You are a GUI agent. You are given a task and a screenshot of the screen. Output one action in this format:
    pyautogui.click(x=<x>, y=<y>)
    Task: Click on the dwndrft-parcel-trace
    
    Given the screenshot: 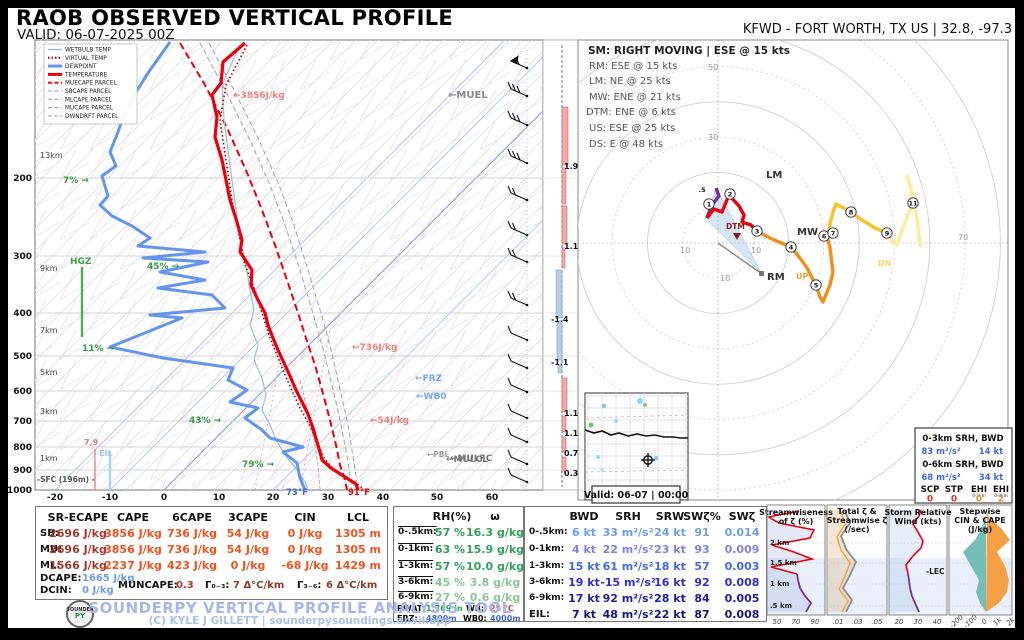 What is the action you would take?
    pyautogui.click(x=310, y=434)
    